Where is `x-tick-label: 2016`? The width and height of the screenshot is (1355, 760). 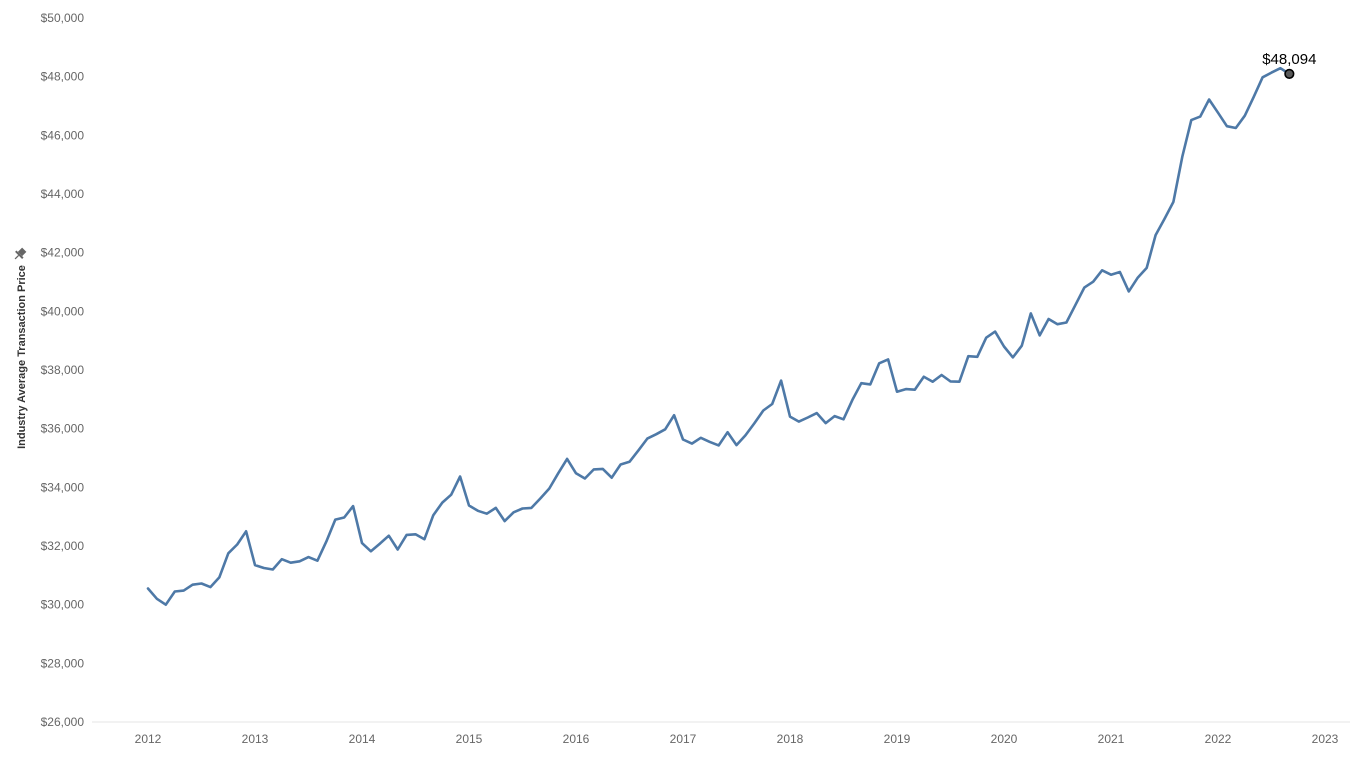
x-tick-label: 2016 is located at coordinates (576, 739).